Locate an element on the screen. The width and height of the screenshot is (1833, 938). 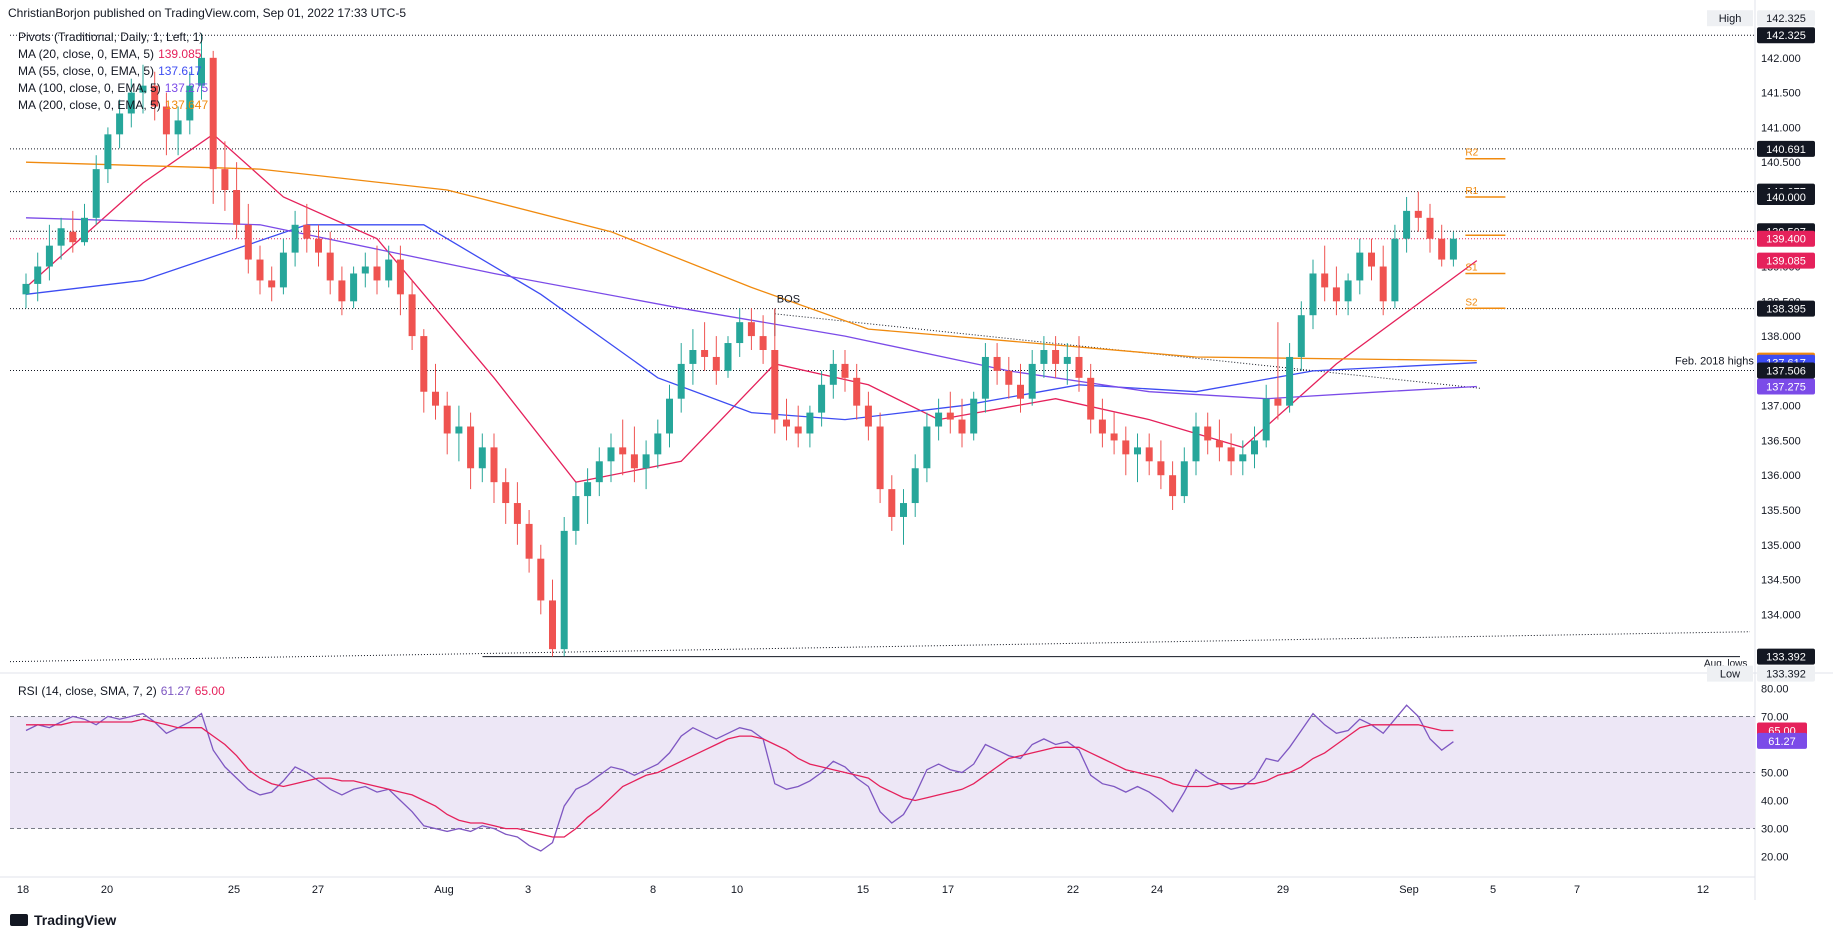
indicator-legend-0: Pivots (Traditional, Daily, 1, Left, 1) is located at coordinates (110, 37).